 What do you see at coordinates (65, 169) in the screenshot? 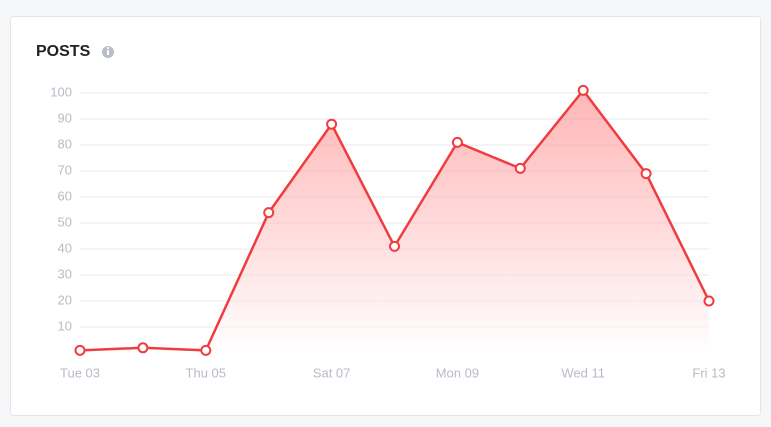
I see `y-tick-label: 70` at bounding box center [65, 169].